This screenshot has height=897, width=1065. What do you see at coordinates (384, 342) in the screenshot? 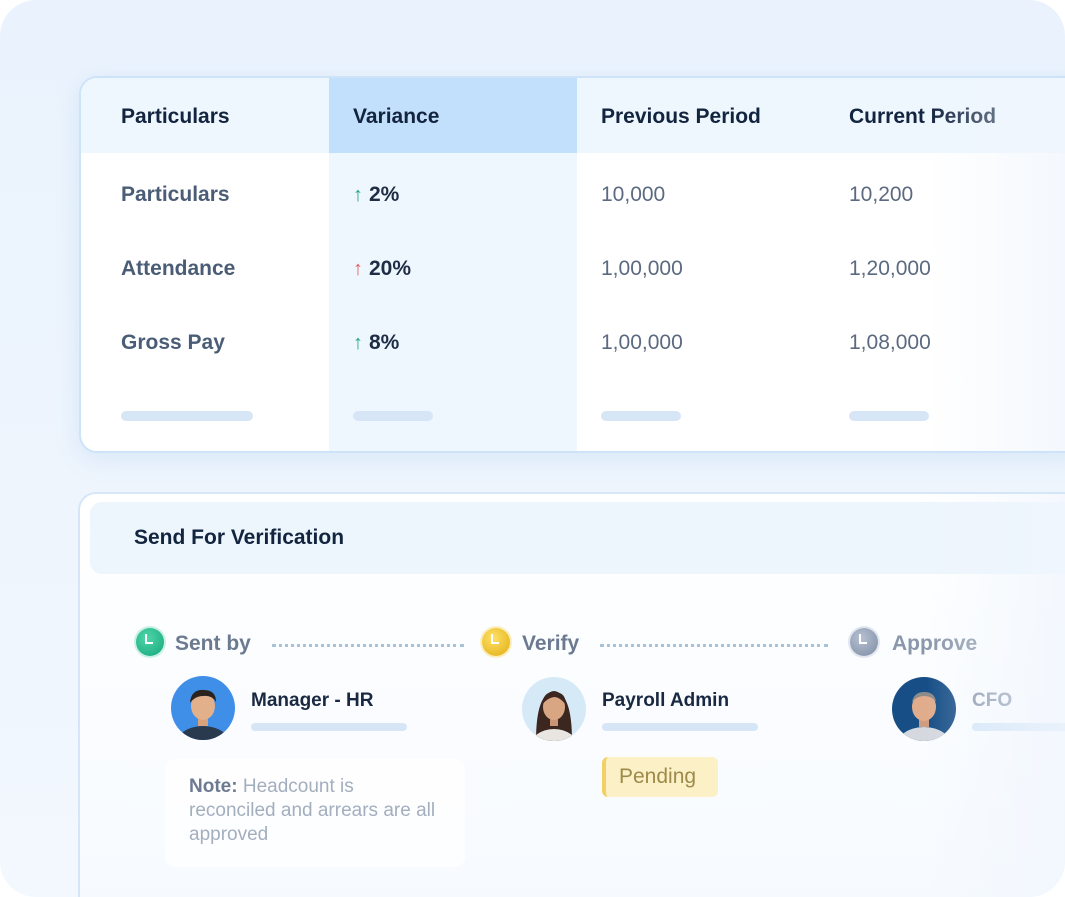
I see `variance-text: 8%` at bounding box center [384, 342].